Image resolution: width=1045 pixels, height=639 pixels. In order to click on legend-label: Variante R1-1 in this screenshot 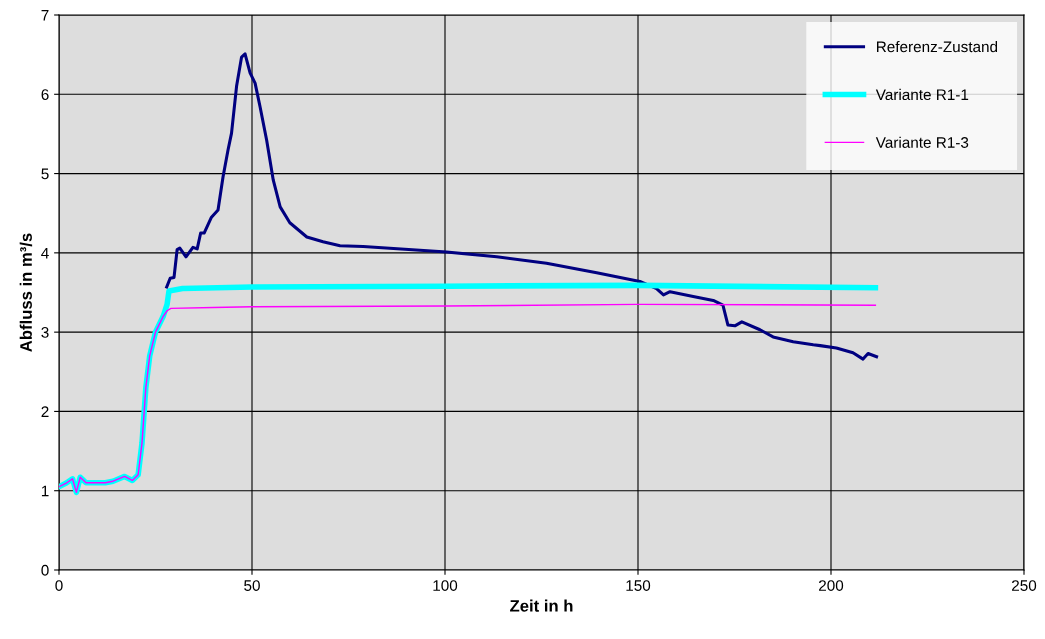, I will do `click(922, 94)`.